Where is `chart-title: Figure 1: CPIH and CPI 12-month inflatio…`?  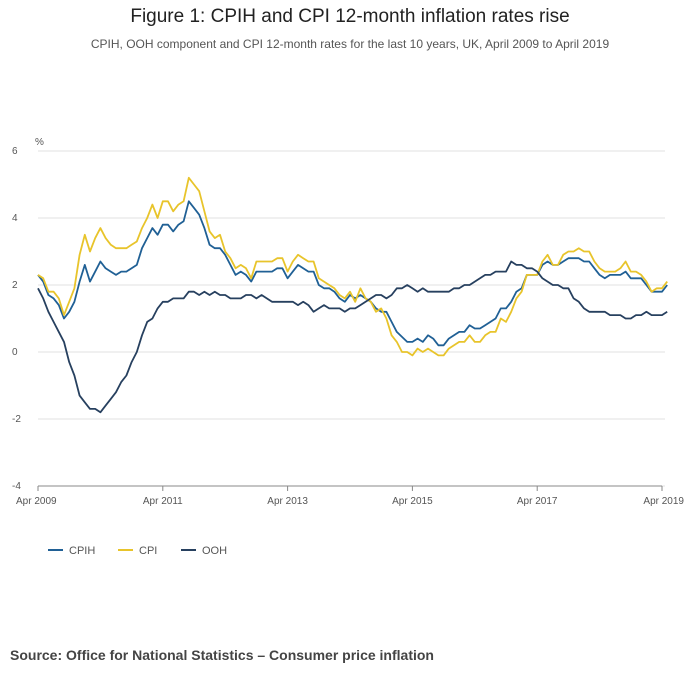 chart-title: Figure 1: CPIH and CPI 12-month inflatio… is located at coordinates (350, 16).